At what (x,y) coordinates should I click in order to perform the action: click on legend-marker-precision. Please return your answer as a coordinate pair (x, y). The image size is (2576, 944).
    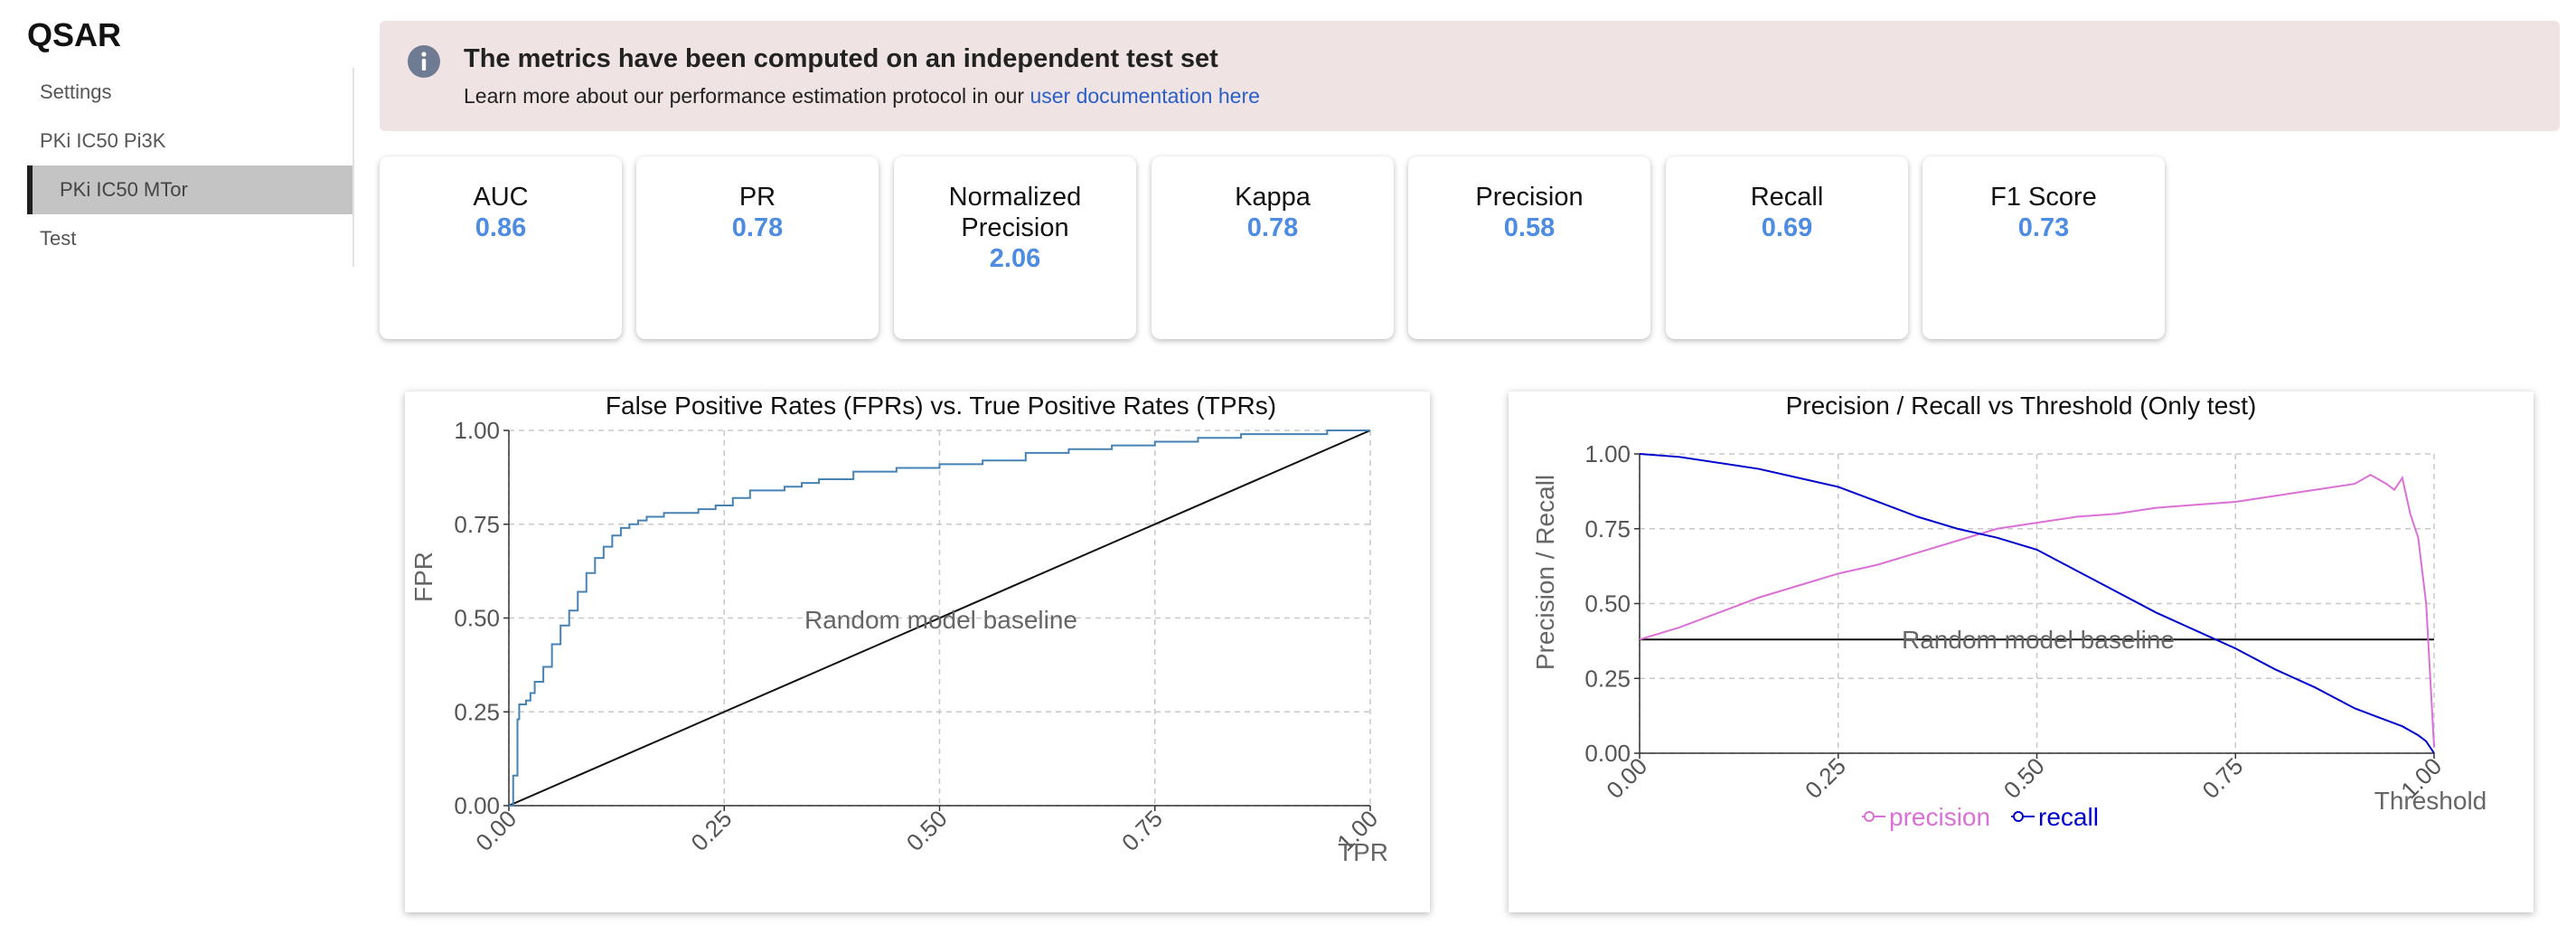
    Looking at the image, I should click on (1869, 816).